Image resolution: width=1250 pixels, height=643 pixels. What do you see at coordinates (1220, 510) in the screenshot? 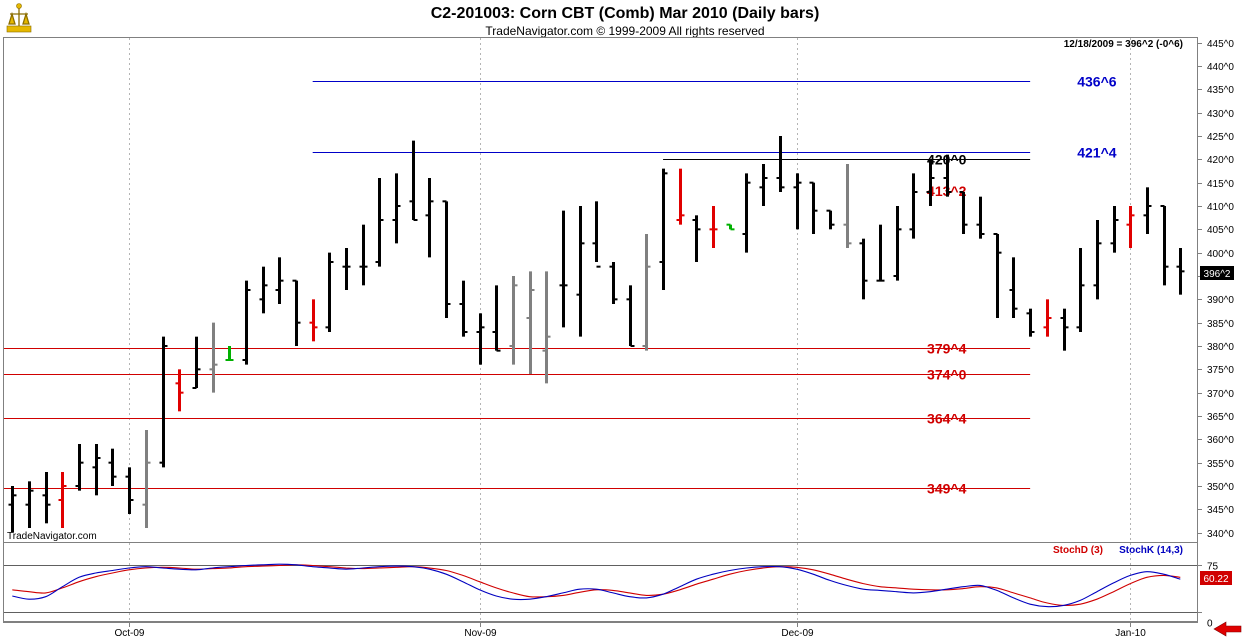
I see `y-tick-label: 345^0` at bounding box center [1220, 510].